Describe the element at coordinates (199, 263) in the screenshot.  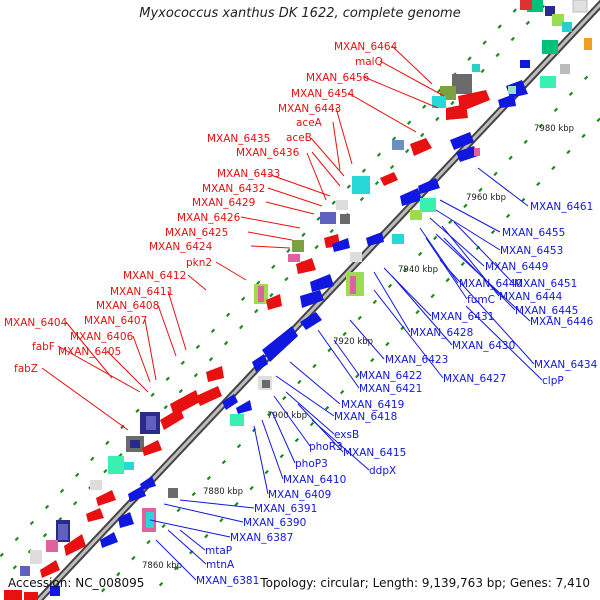
I see `gene-label: pkn2` at that location.